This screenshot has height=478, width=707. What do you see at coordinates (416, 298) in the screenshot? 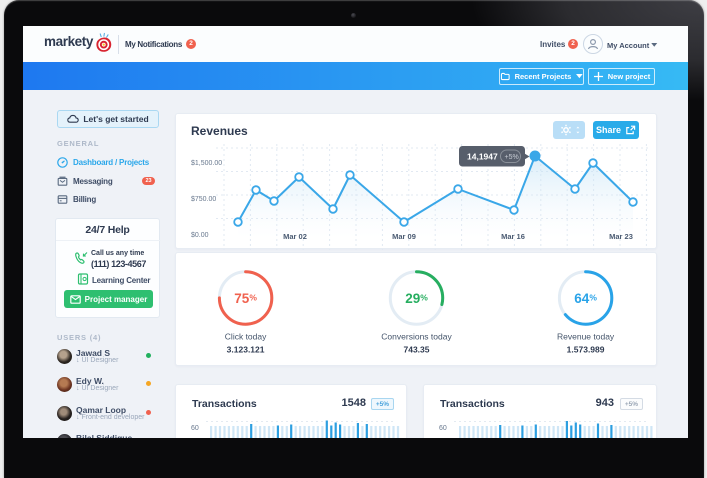
I see `svg-text: 29%` at bounding box center [416, 298].